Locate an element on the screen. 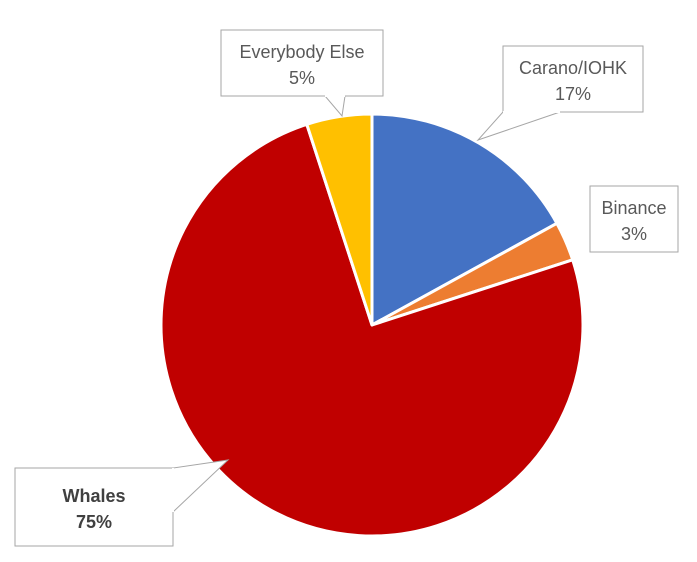 The height and width of the screenshot is (562, 697). data-label-value: 17% is located at coordinates (573, 94).